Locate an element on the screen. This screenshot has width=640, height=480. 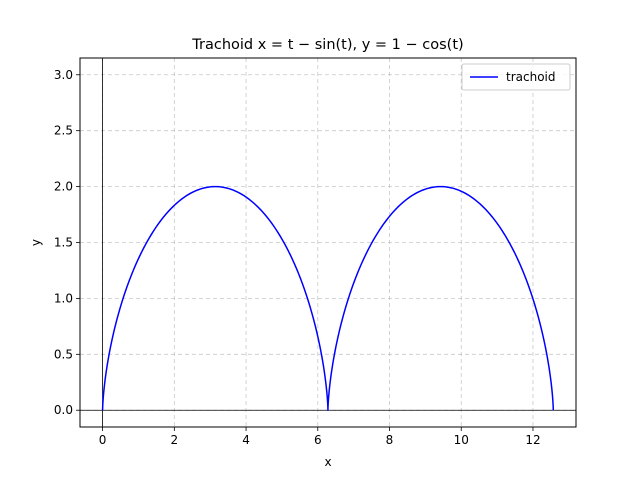
y-tick-label: 2.5 is located at coordinates (63, 131).